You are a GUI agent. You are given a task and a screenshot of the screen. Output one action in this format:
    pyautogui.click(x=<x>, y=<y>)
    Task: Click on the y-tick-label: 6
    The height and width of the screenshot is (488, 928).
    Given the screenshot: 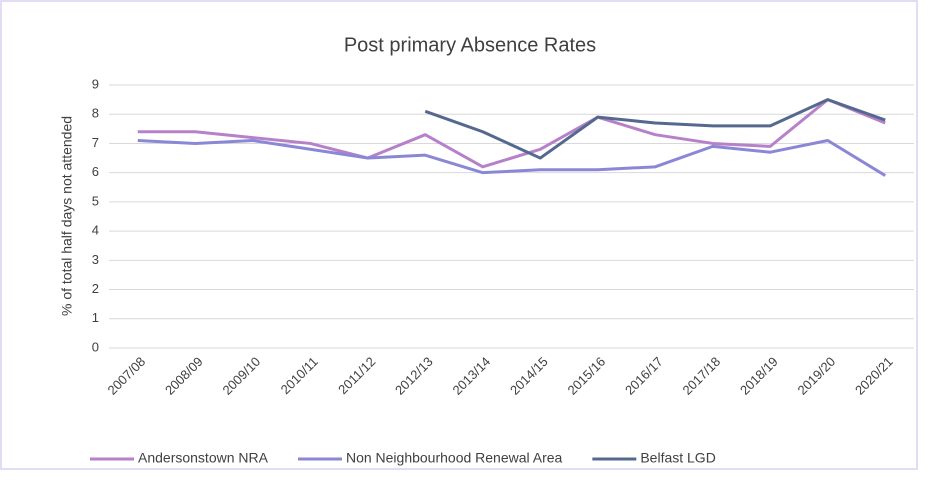 What is the action you would take?
    pyautogui.click(x=95, y=171)
    